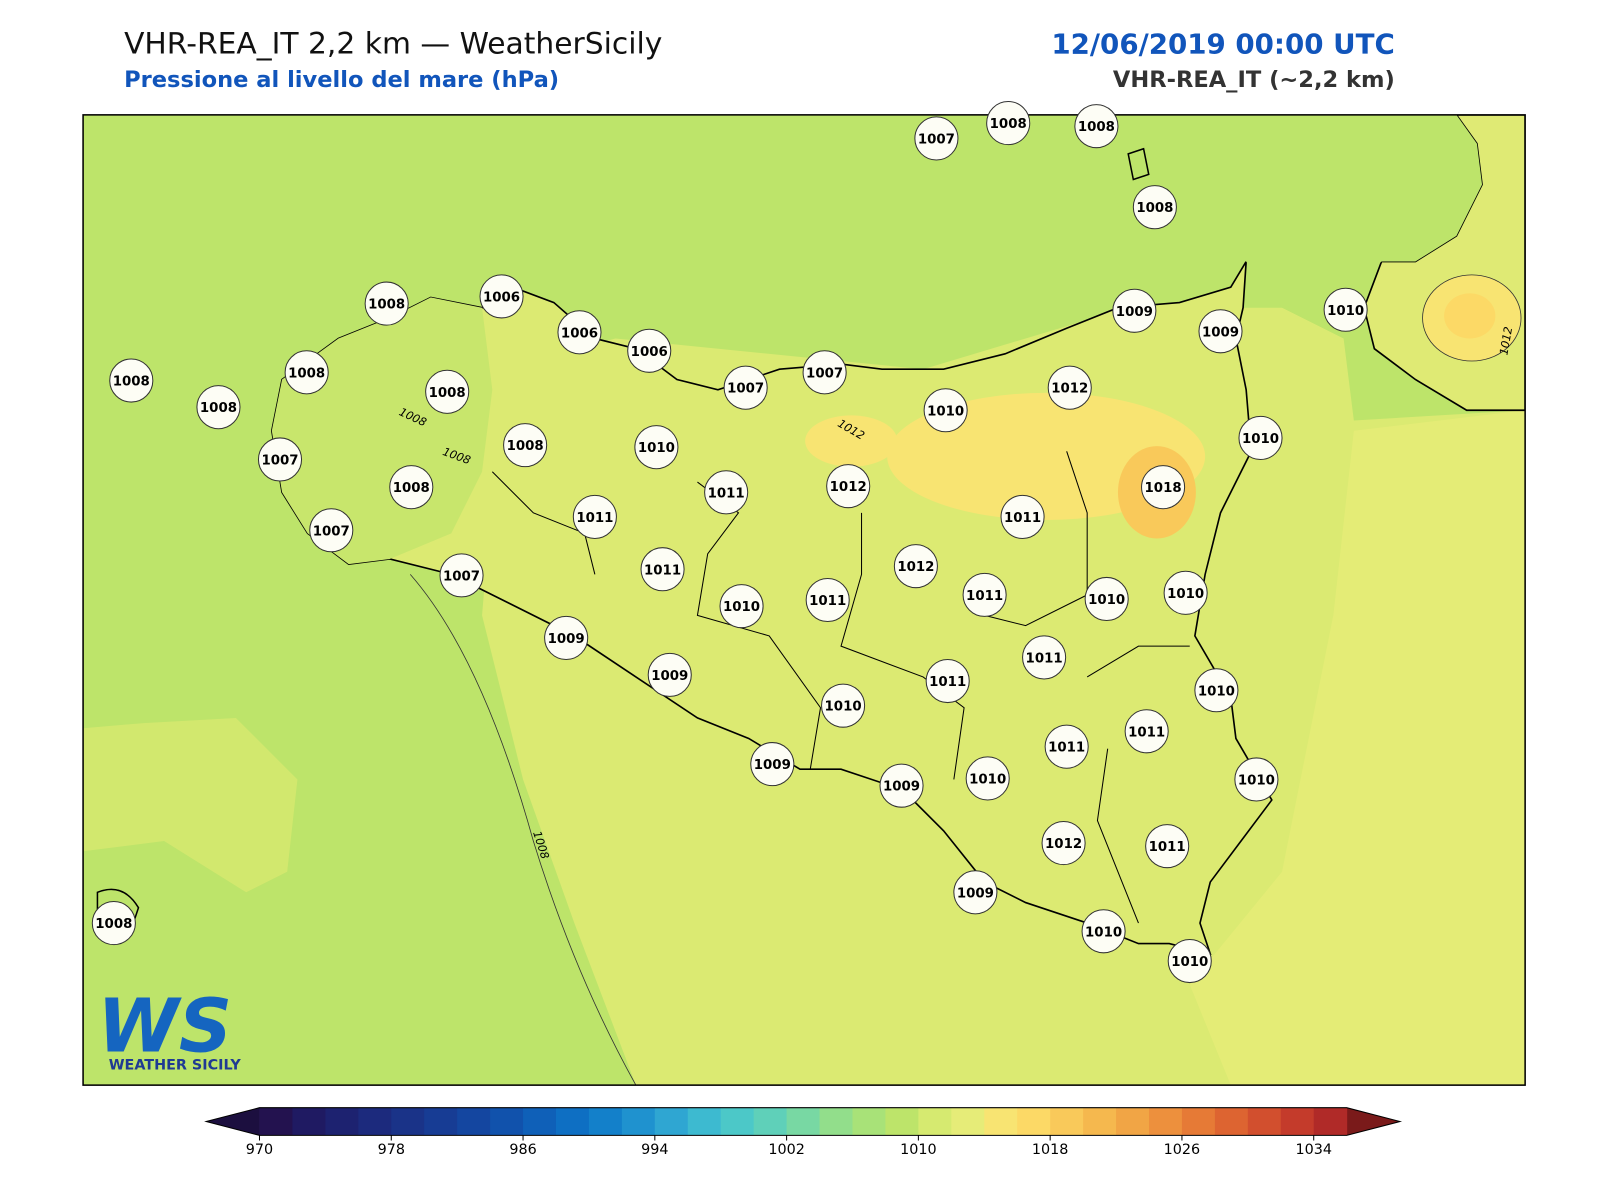 The height and width of the screenshot is (1200, 1600). Describe the element at coordinates (1313, 1150) in the screenshot. I see `colorbar-tick-label: 1034` at that location.